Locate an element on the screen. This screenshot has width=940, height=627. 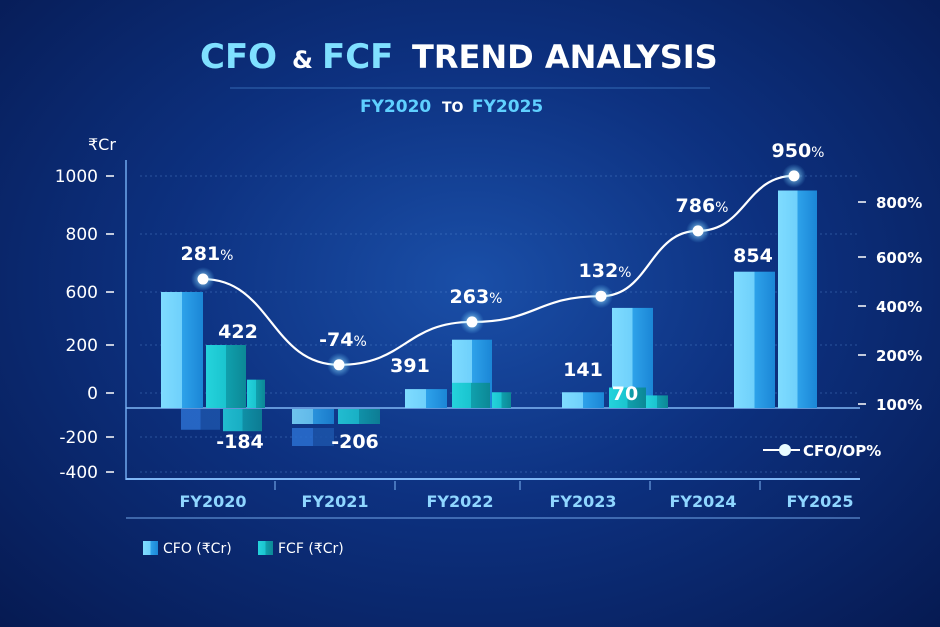
left-tick-label: 1000 is located at coordinates (76, 177).